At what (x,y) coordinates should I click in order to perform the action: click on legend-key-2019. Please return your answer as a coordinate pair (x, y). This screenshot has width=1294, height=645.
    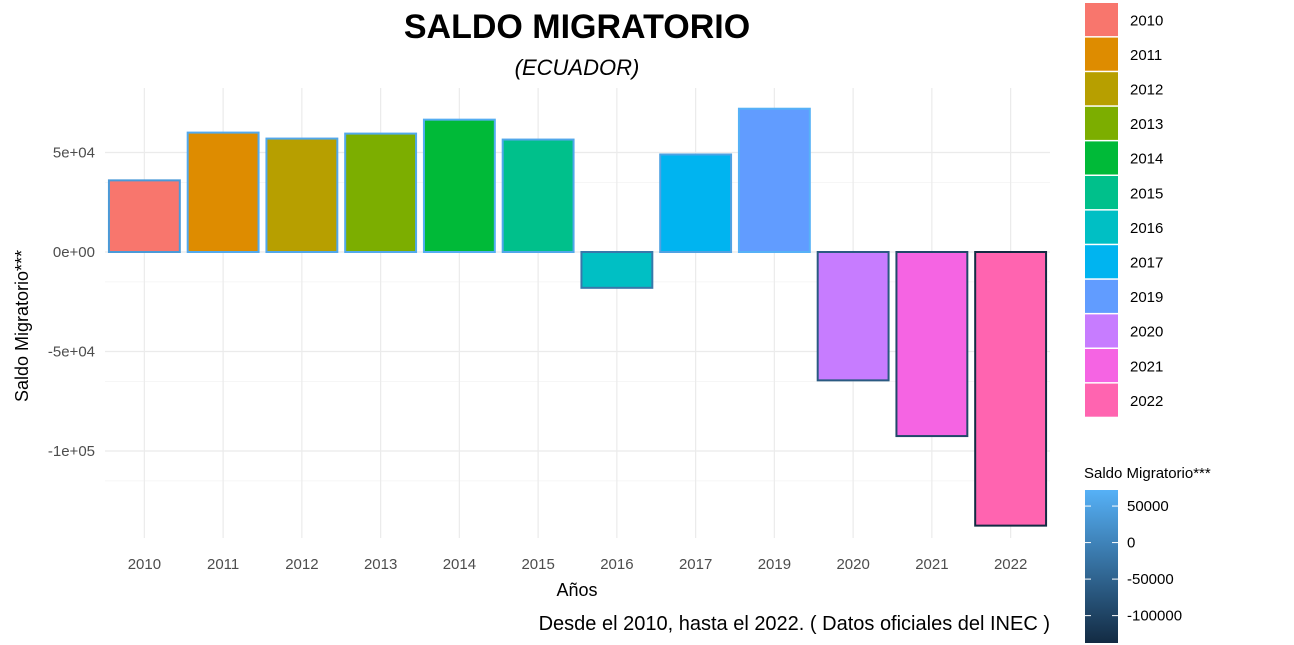
    Looking at the image, I should click on (1101, 296).